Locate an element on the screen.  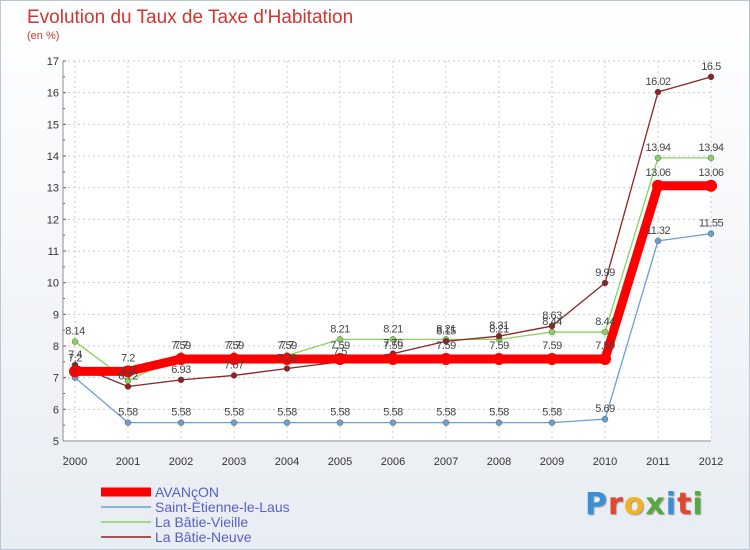
legend-label: La Bâtie-Neuve is located at coordinates (203, 537).